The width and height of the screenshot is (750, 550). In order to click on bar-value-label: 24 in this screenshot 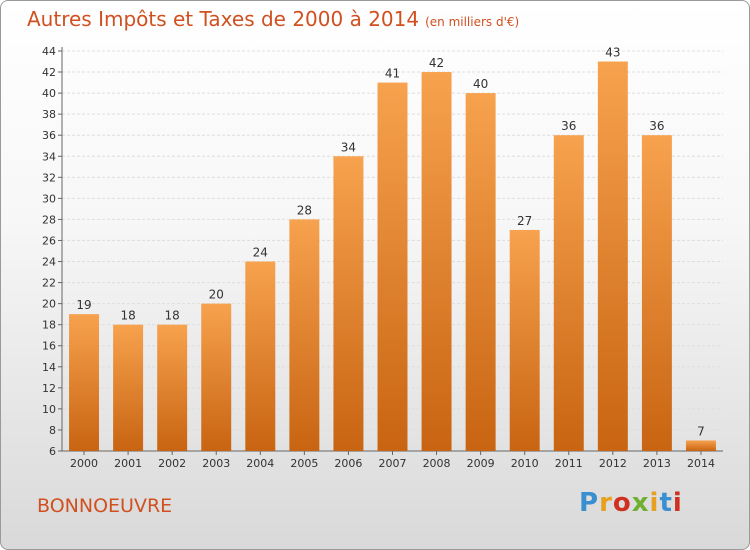, I will do `click(260, 253)`.